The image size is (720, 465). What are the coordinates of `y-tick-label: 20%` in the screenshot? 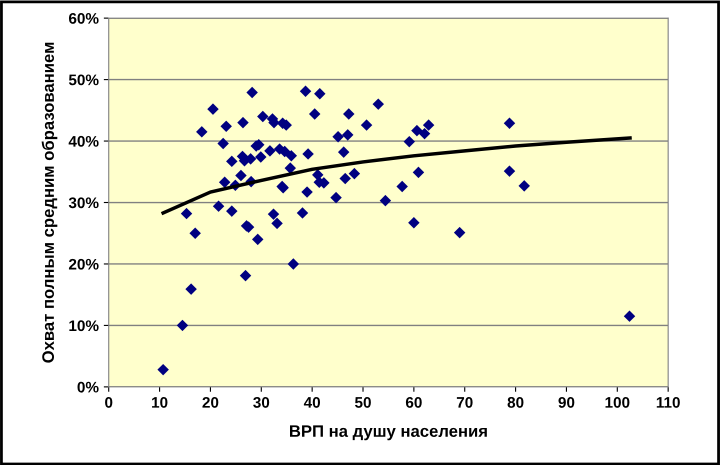 It's located at (83, 264).